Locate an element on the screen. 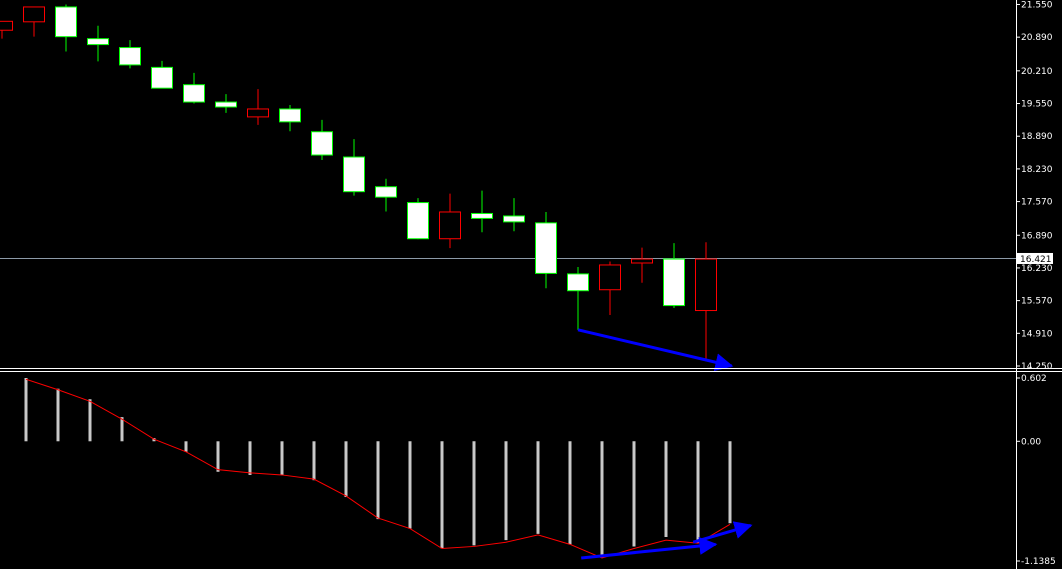 The image size is (1062, 569). price-tick-label: 21.550 is located at coordinates (1037, 5).